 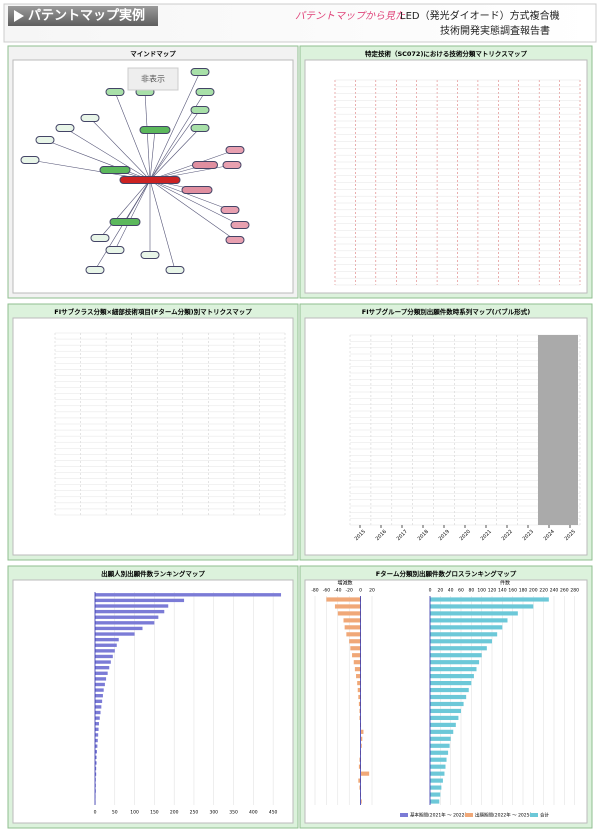 What do you see at coordinates (314, 591) in the screenshot?
I see `x-tick-label: -80` at bounding box center [314, 591].